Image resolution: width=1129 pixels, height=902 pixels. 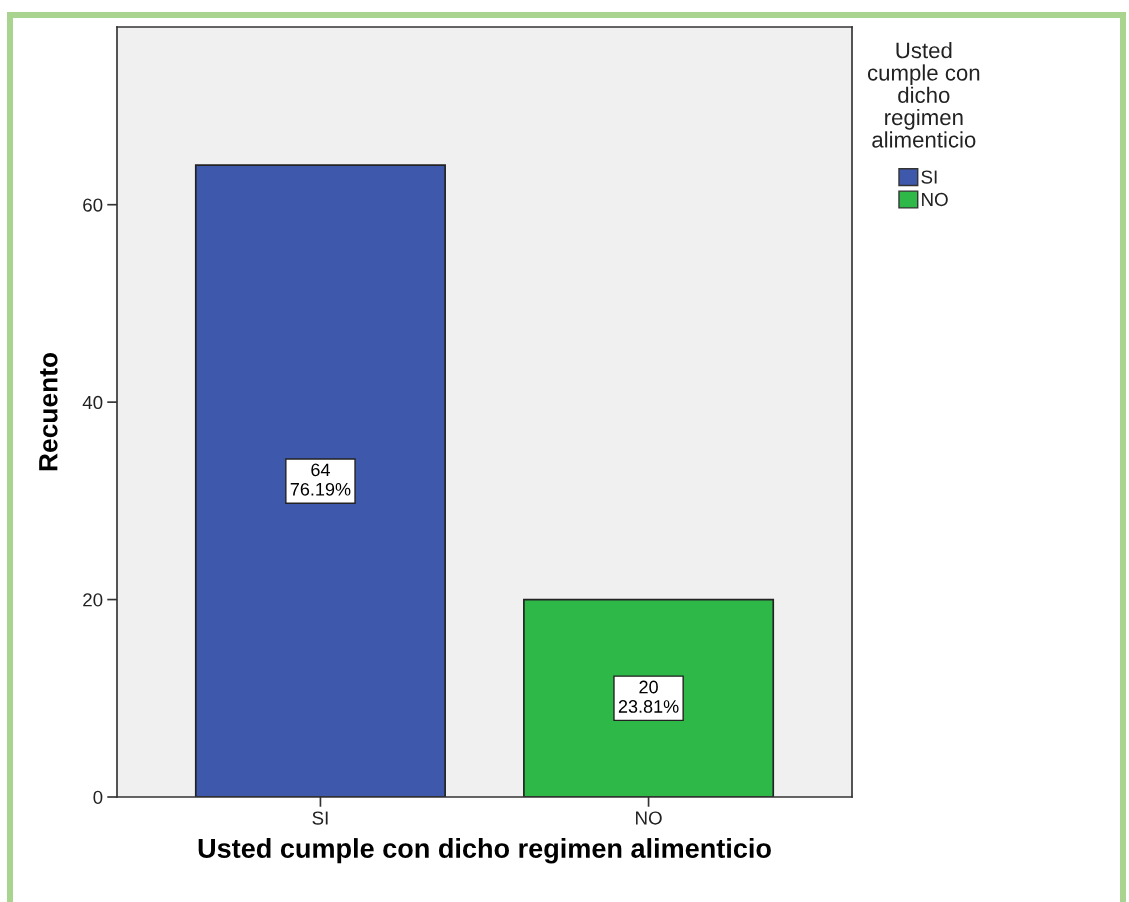 What do you see at coordinates (98, 797) in the screenshot?
I see `y-tick-label: 0` at bounding box center [98, 797].